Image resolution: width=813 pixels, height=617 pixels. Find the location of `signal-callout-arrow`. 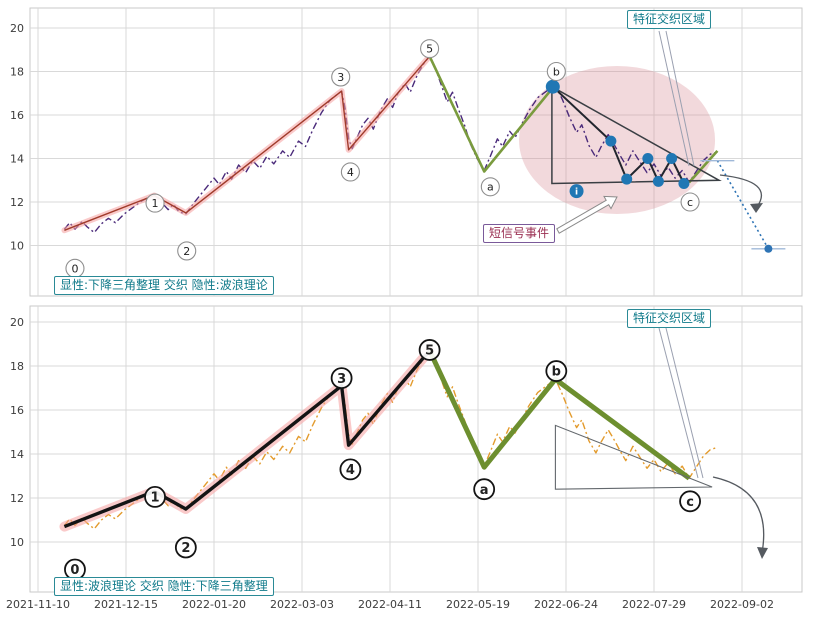

signal-callout-arrow is located at coordinates (587, 214).